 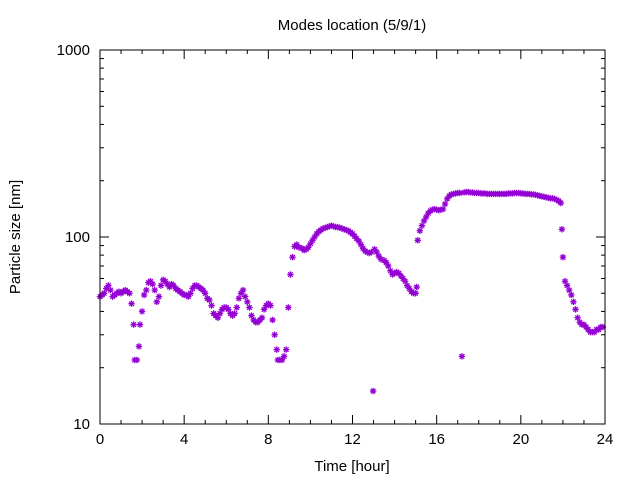 What do you see at coordinates (520, 439) in the screenshot?
I see `x-tick-label: 20` at bounding box center [520, 439].